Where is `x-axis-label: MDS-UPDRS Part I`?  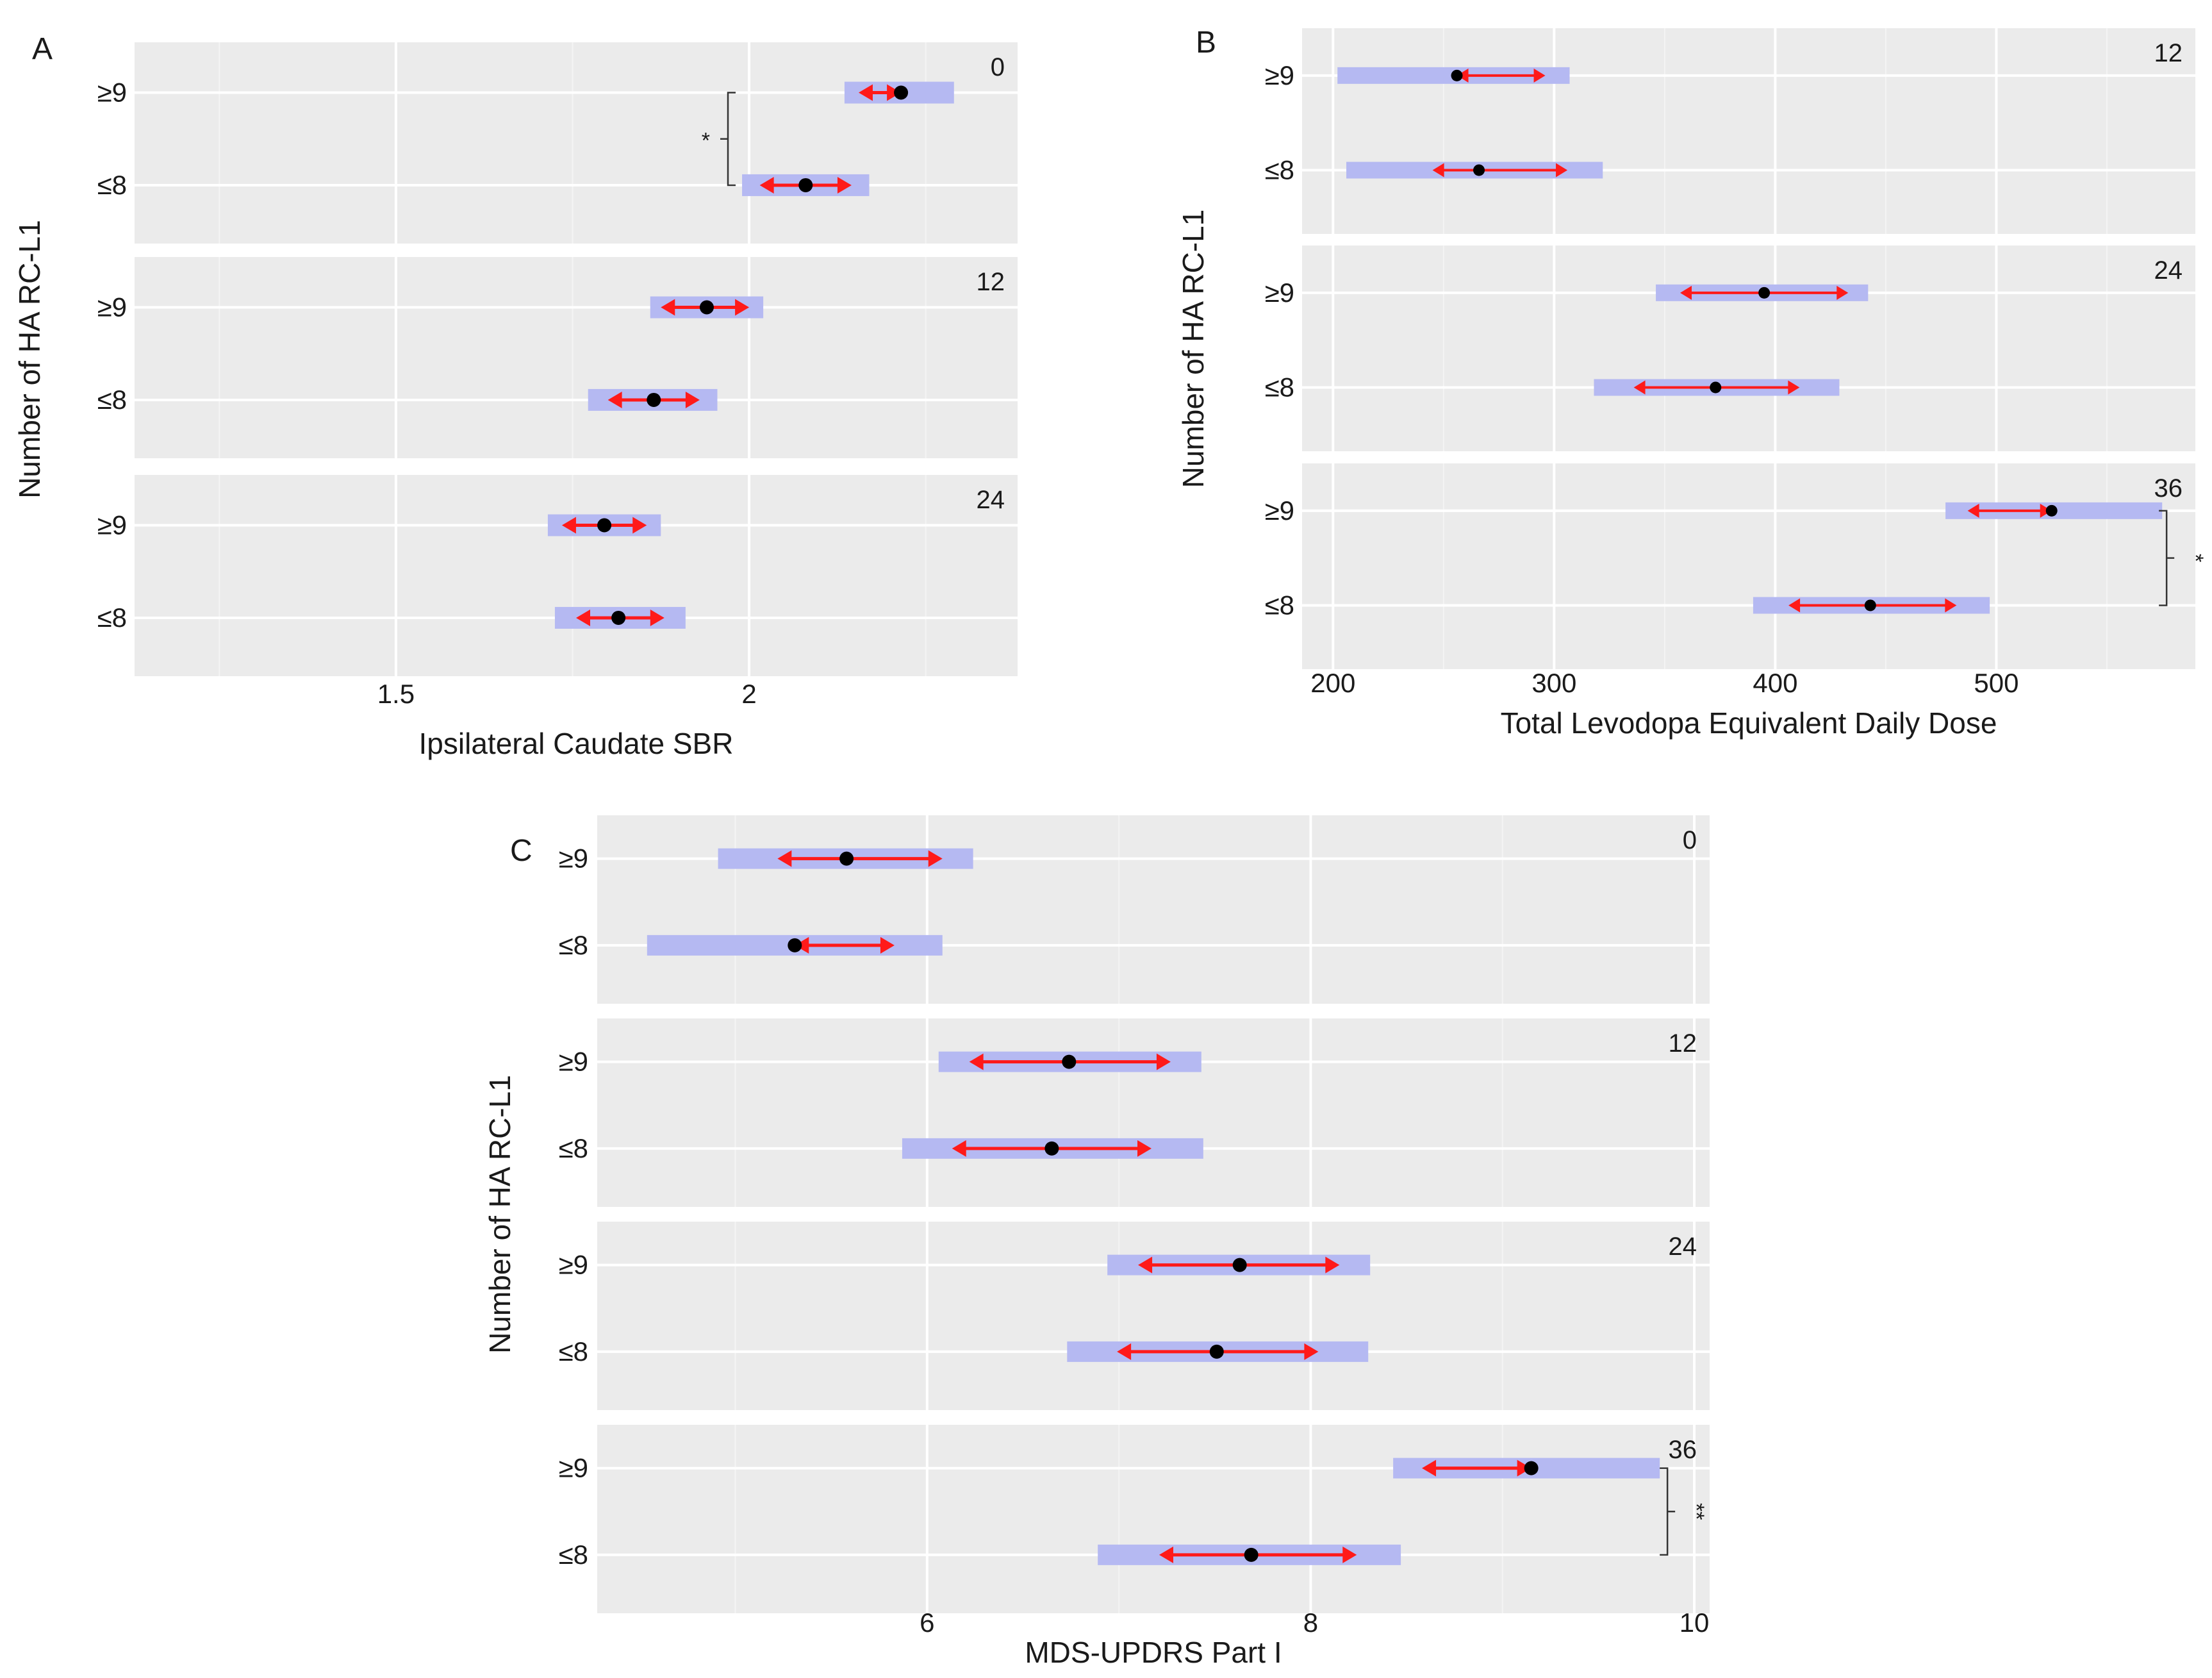 x-axis-label: MDS-UPDRS Part I is located at coordinates (1153, 1652).